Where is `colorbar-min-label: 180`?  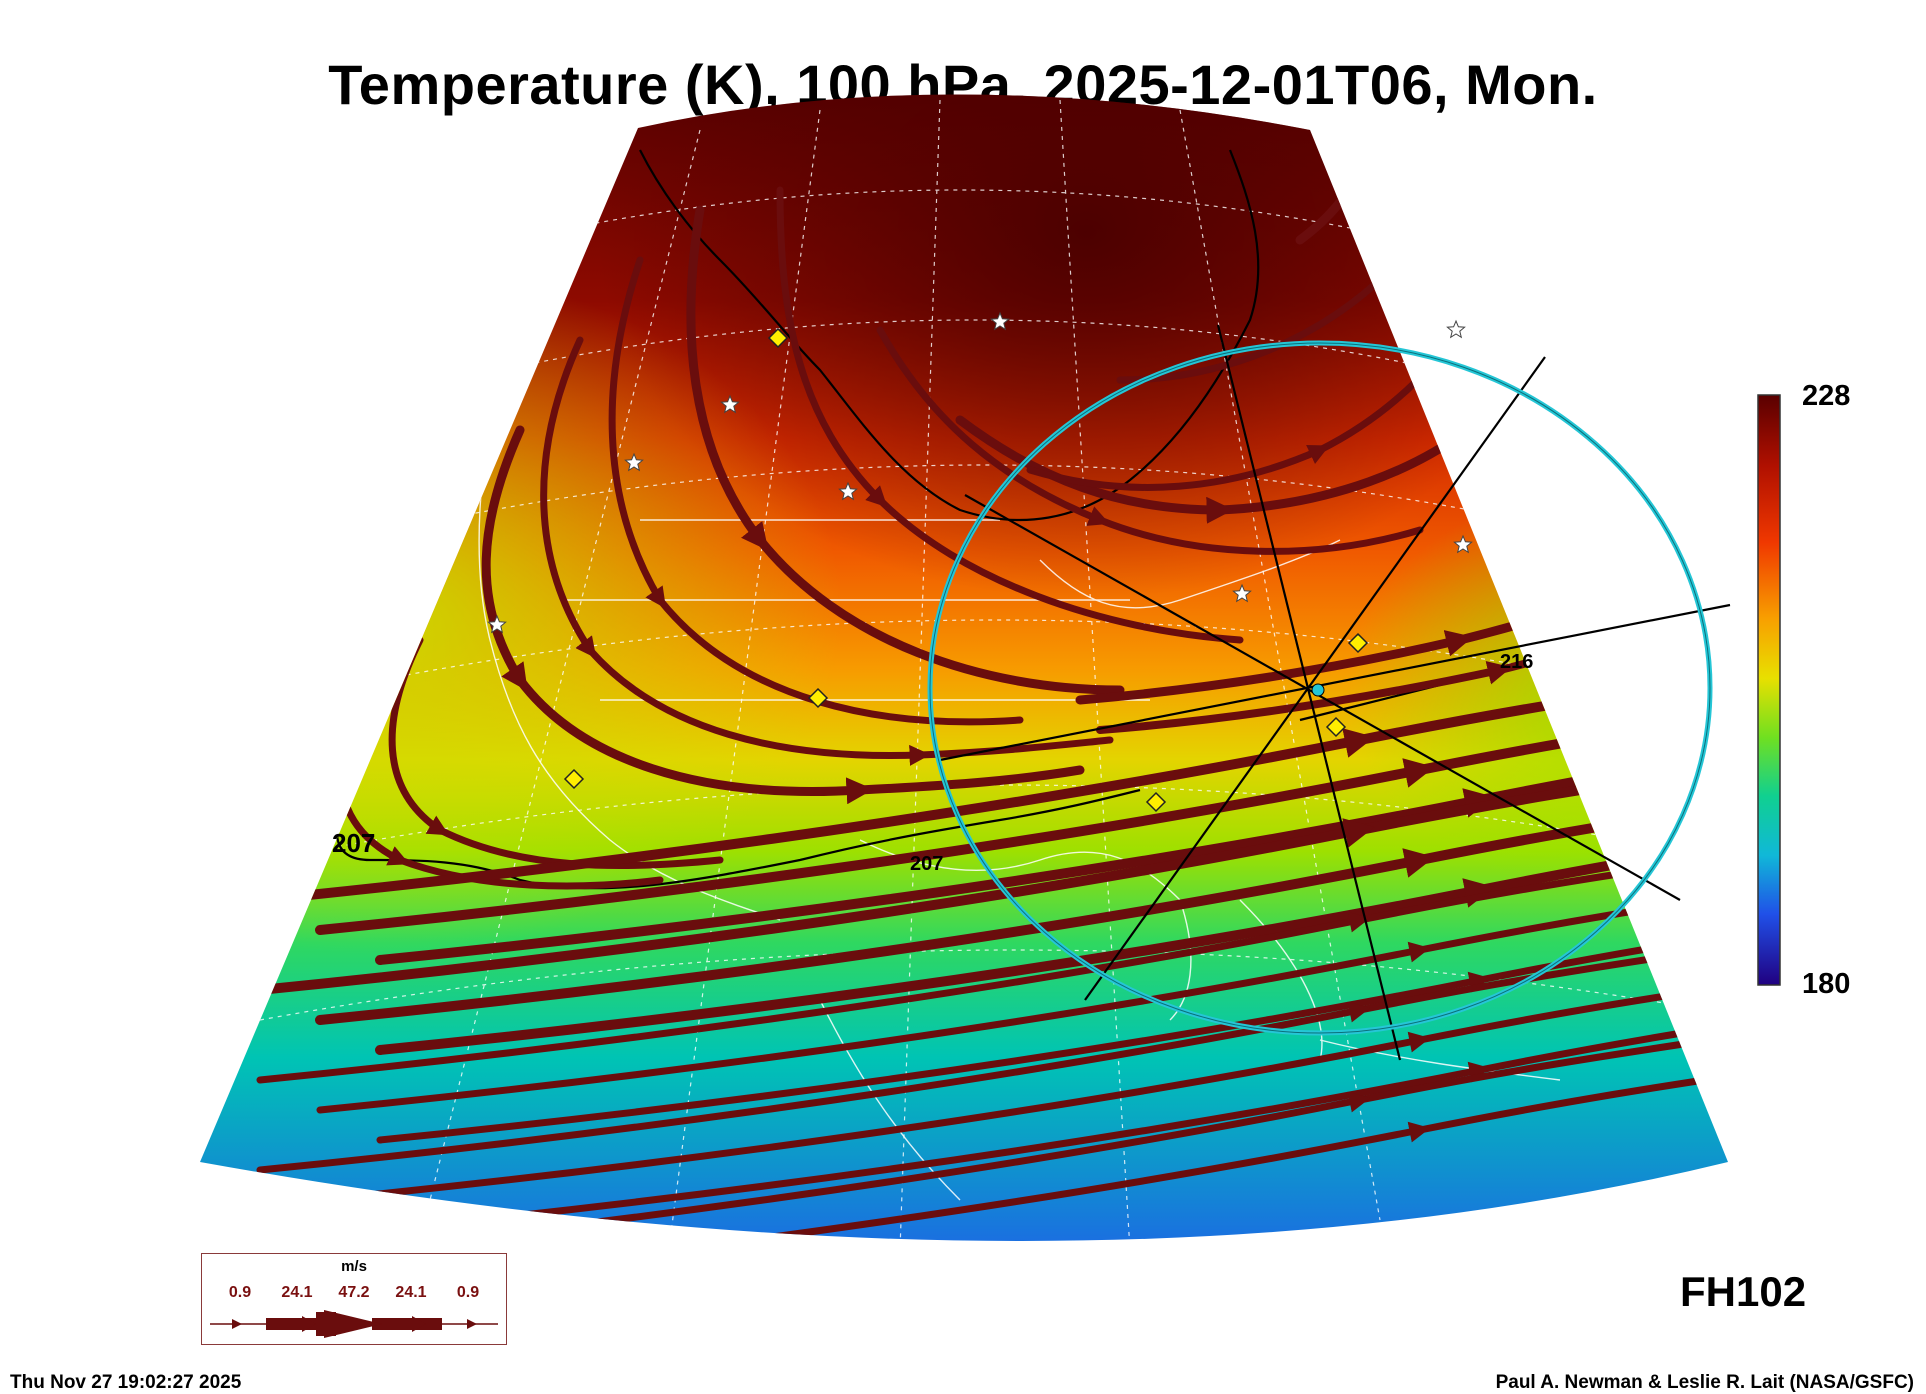
colorbar-min-label: 180 is located at coordinates (1826, 984).